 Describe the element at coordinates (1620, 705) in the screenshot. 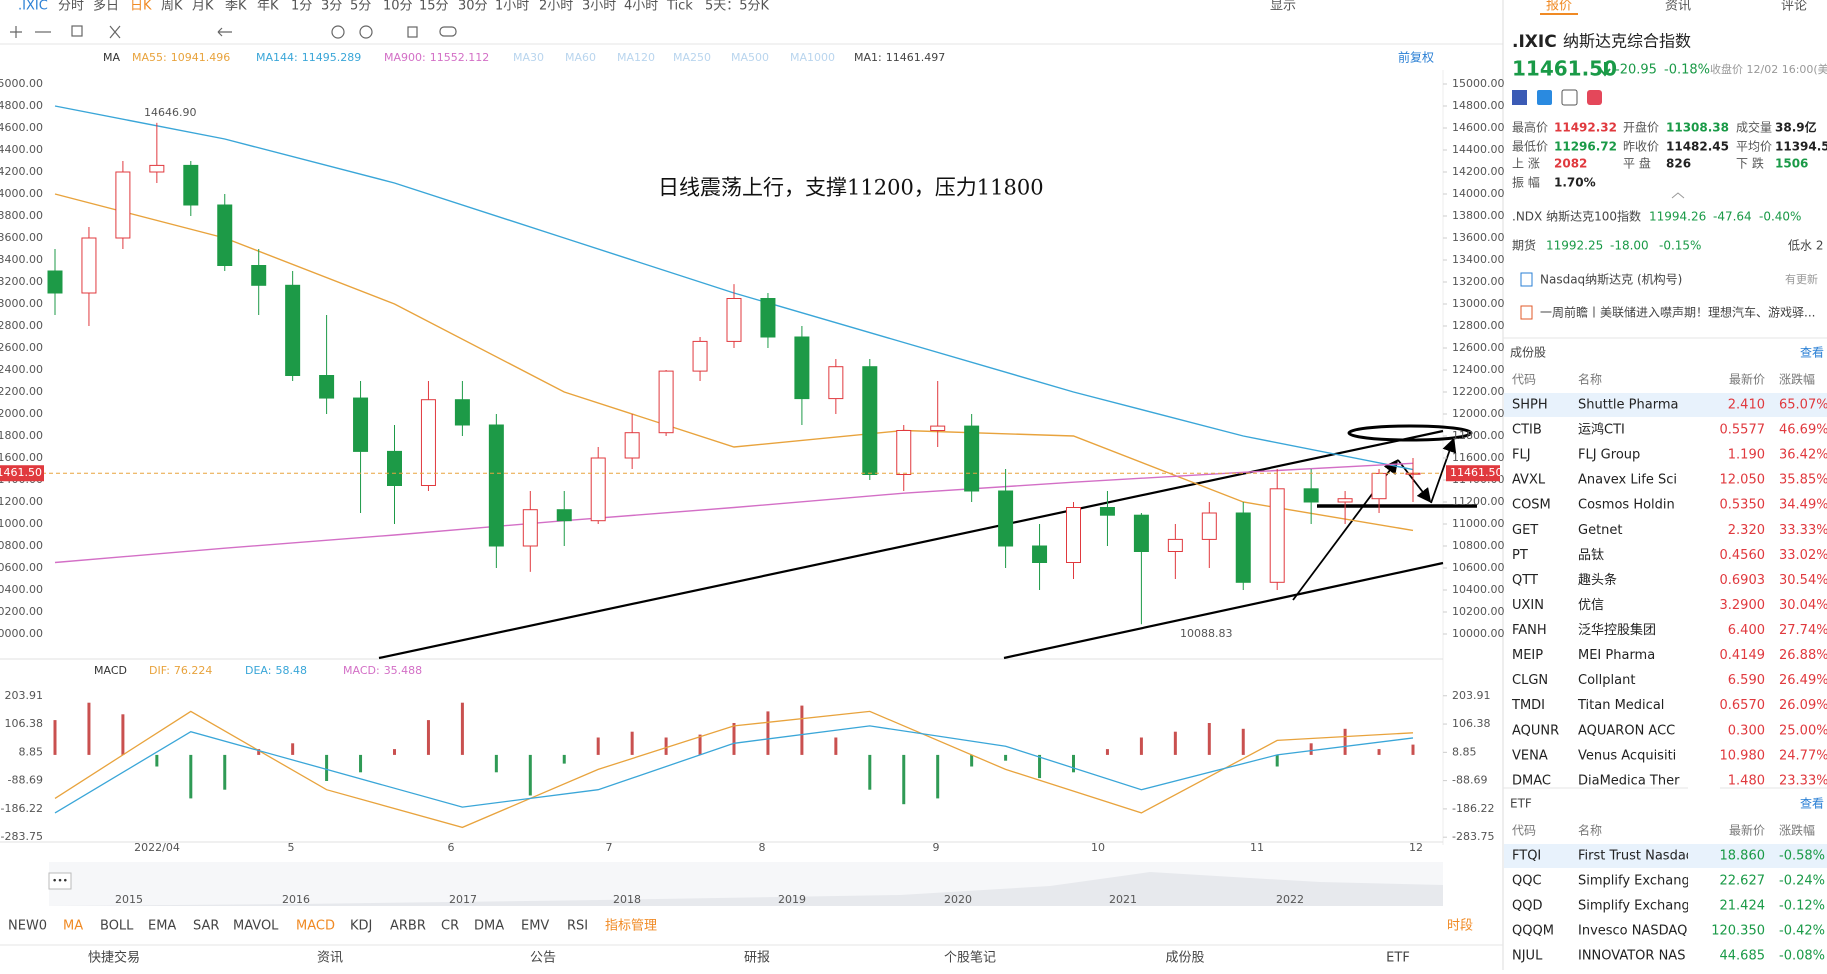

I see `row-name: Titan Medical` at that location.